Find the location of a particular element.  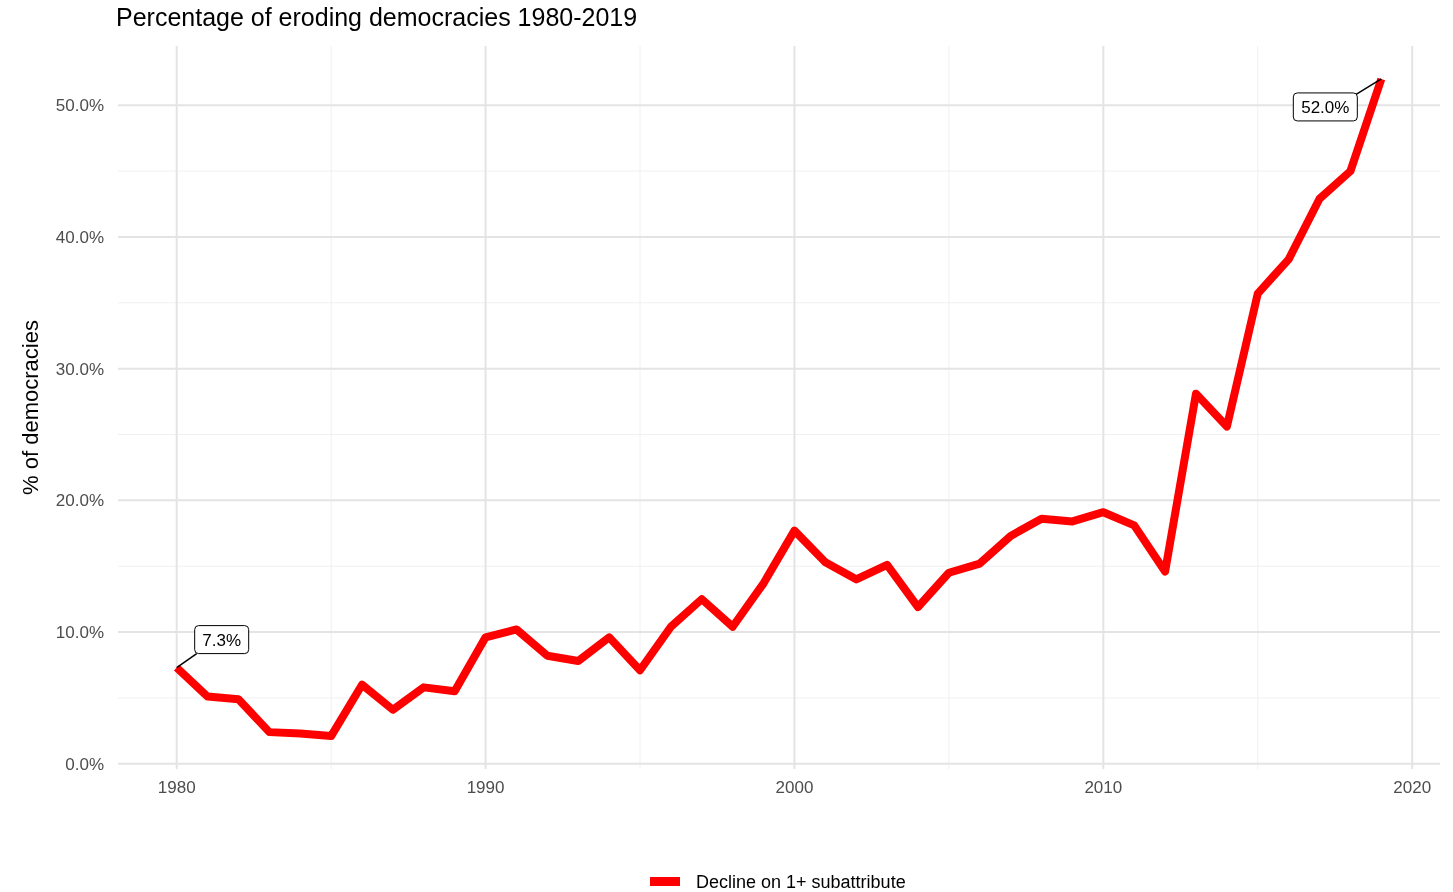

x-tick-label: 2010 is located at coordinates (1103, 787).